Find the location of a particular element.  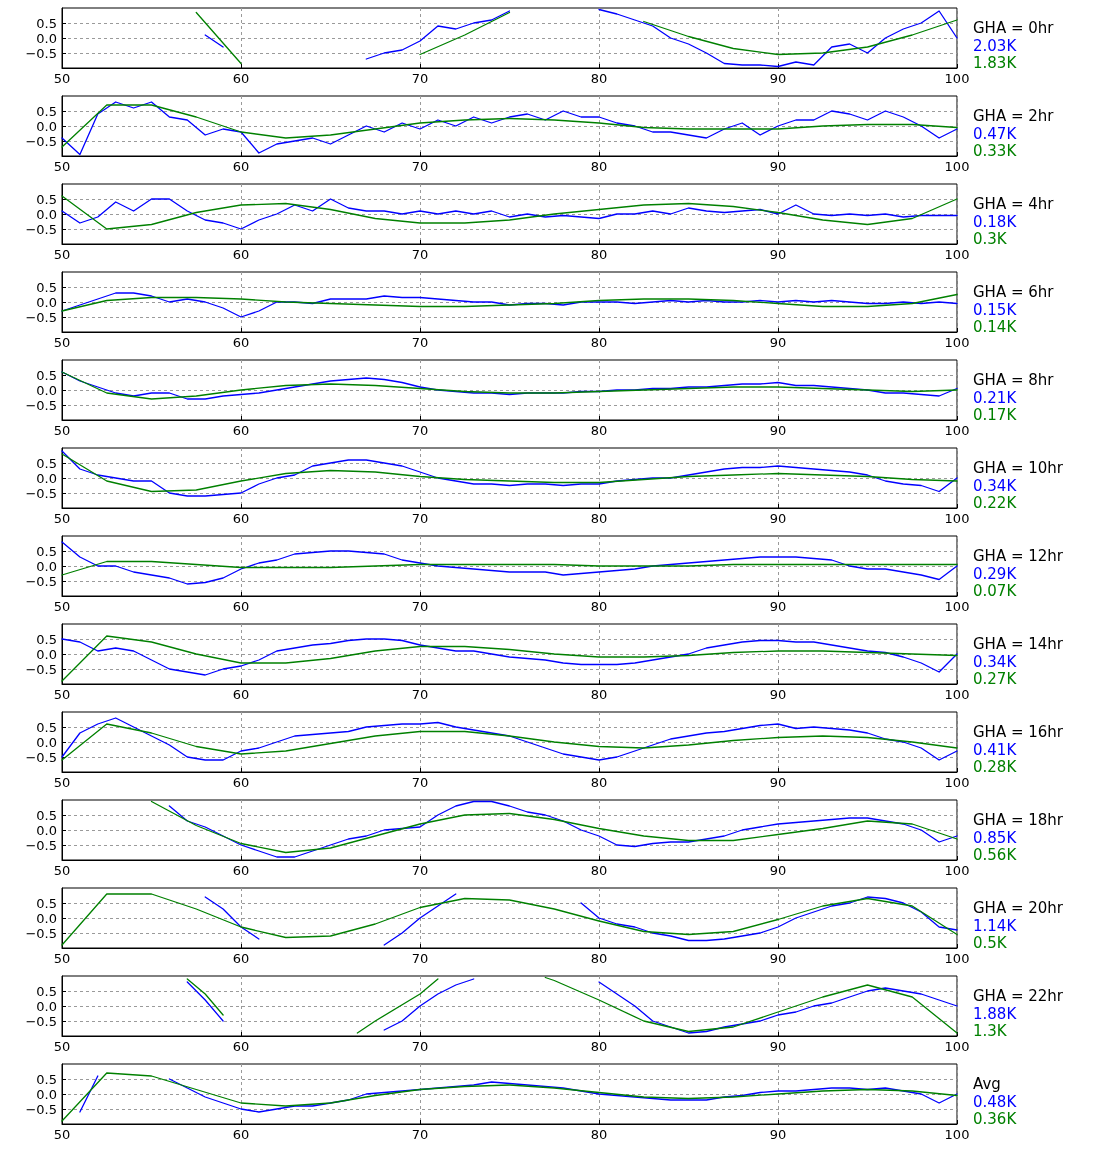

series-label: 1.88K is located at coordinates (995, 1013).